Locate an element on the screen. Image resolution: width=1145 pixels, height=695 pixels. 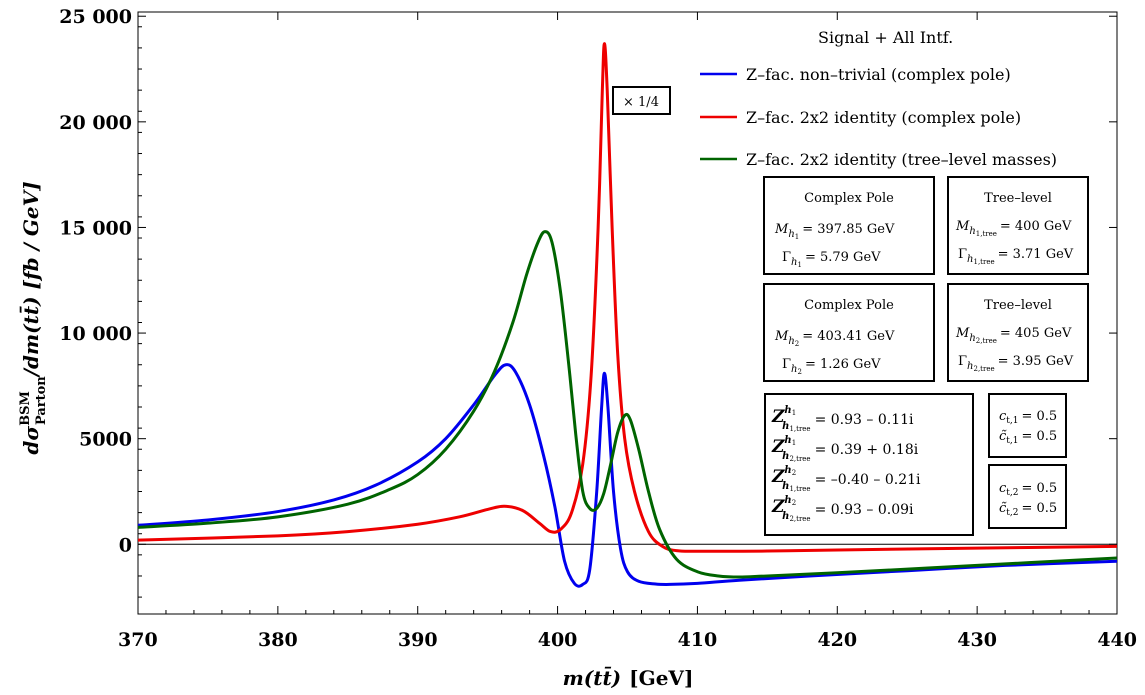
mass-line: Mh2,tree = 405 GeV is located at coordinates (1013, 335).